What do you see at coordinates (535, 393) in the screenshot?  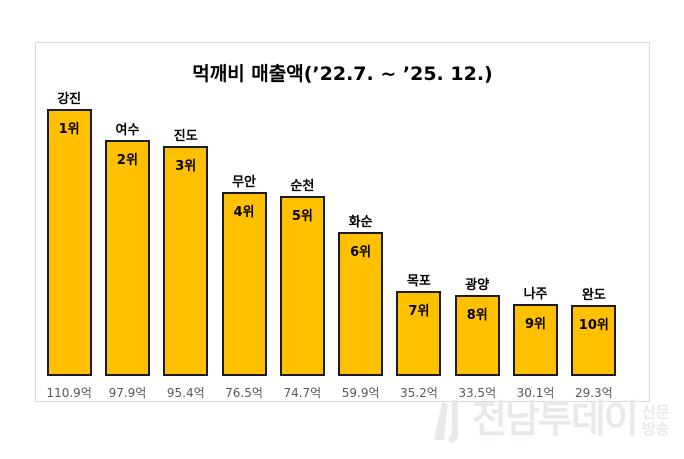 I see `bar-value-label: 30.1억` at bounding box center [535, 393].